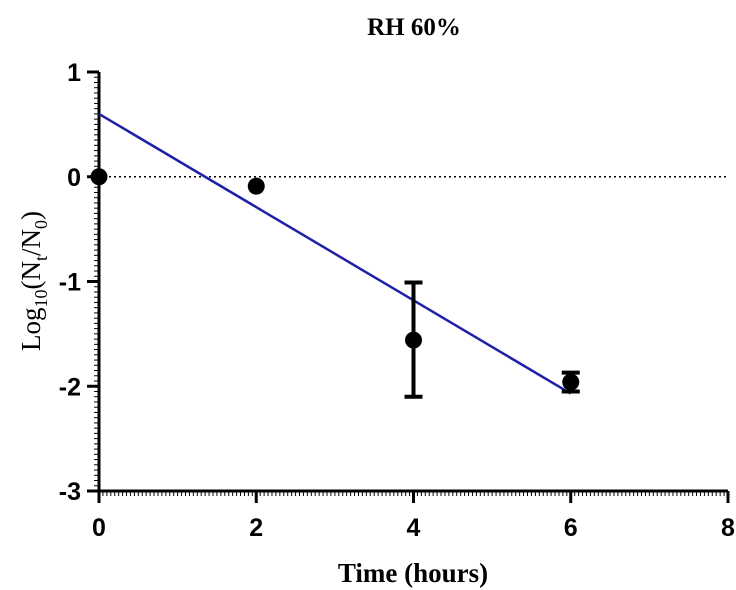 This screenshot has width=736, height=590. Describe the element at coordinates (74, 73) in the screenshot. I see `y-tick-label: 1` at that location.